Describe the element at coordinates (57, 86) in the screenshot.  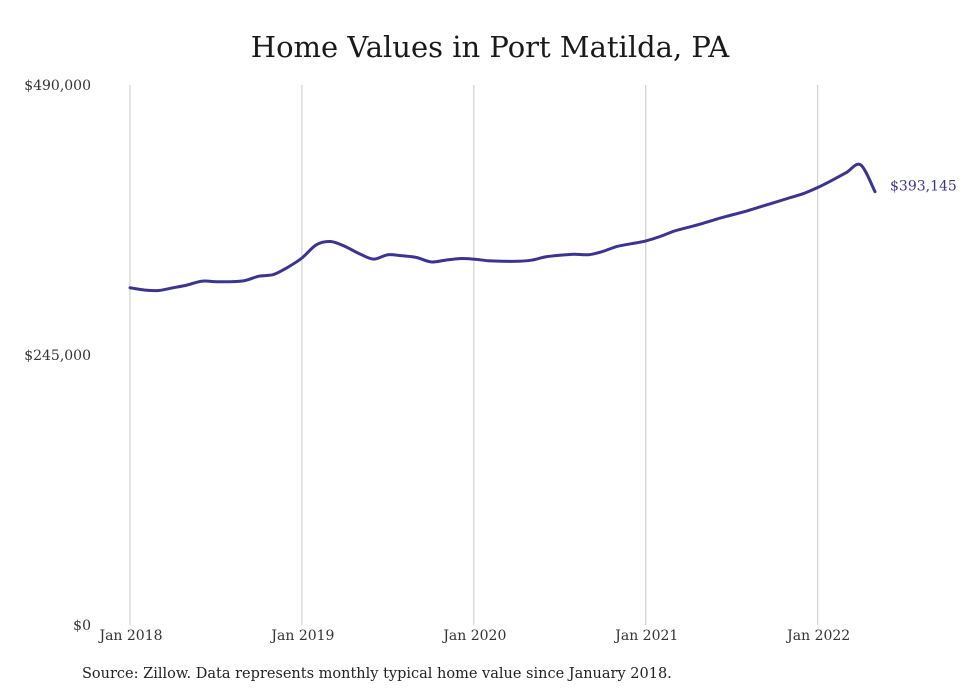
I see `y-tick-label: $490,000` at that location.